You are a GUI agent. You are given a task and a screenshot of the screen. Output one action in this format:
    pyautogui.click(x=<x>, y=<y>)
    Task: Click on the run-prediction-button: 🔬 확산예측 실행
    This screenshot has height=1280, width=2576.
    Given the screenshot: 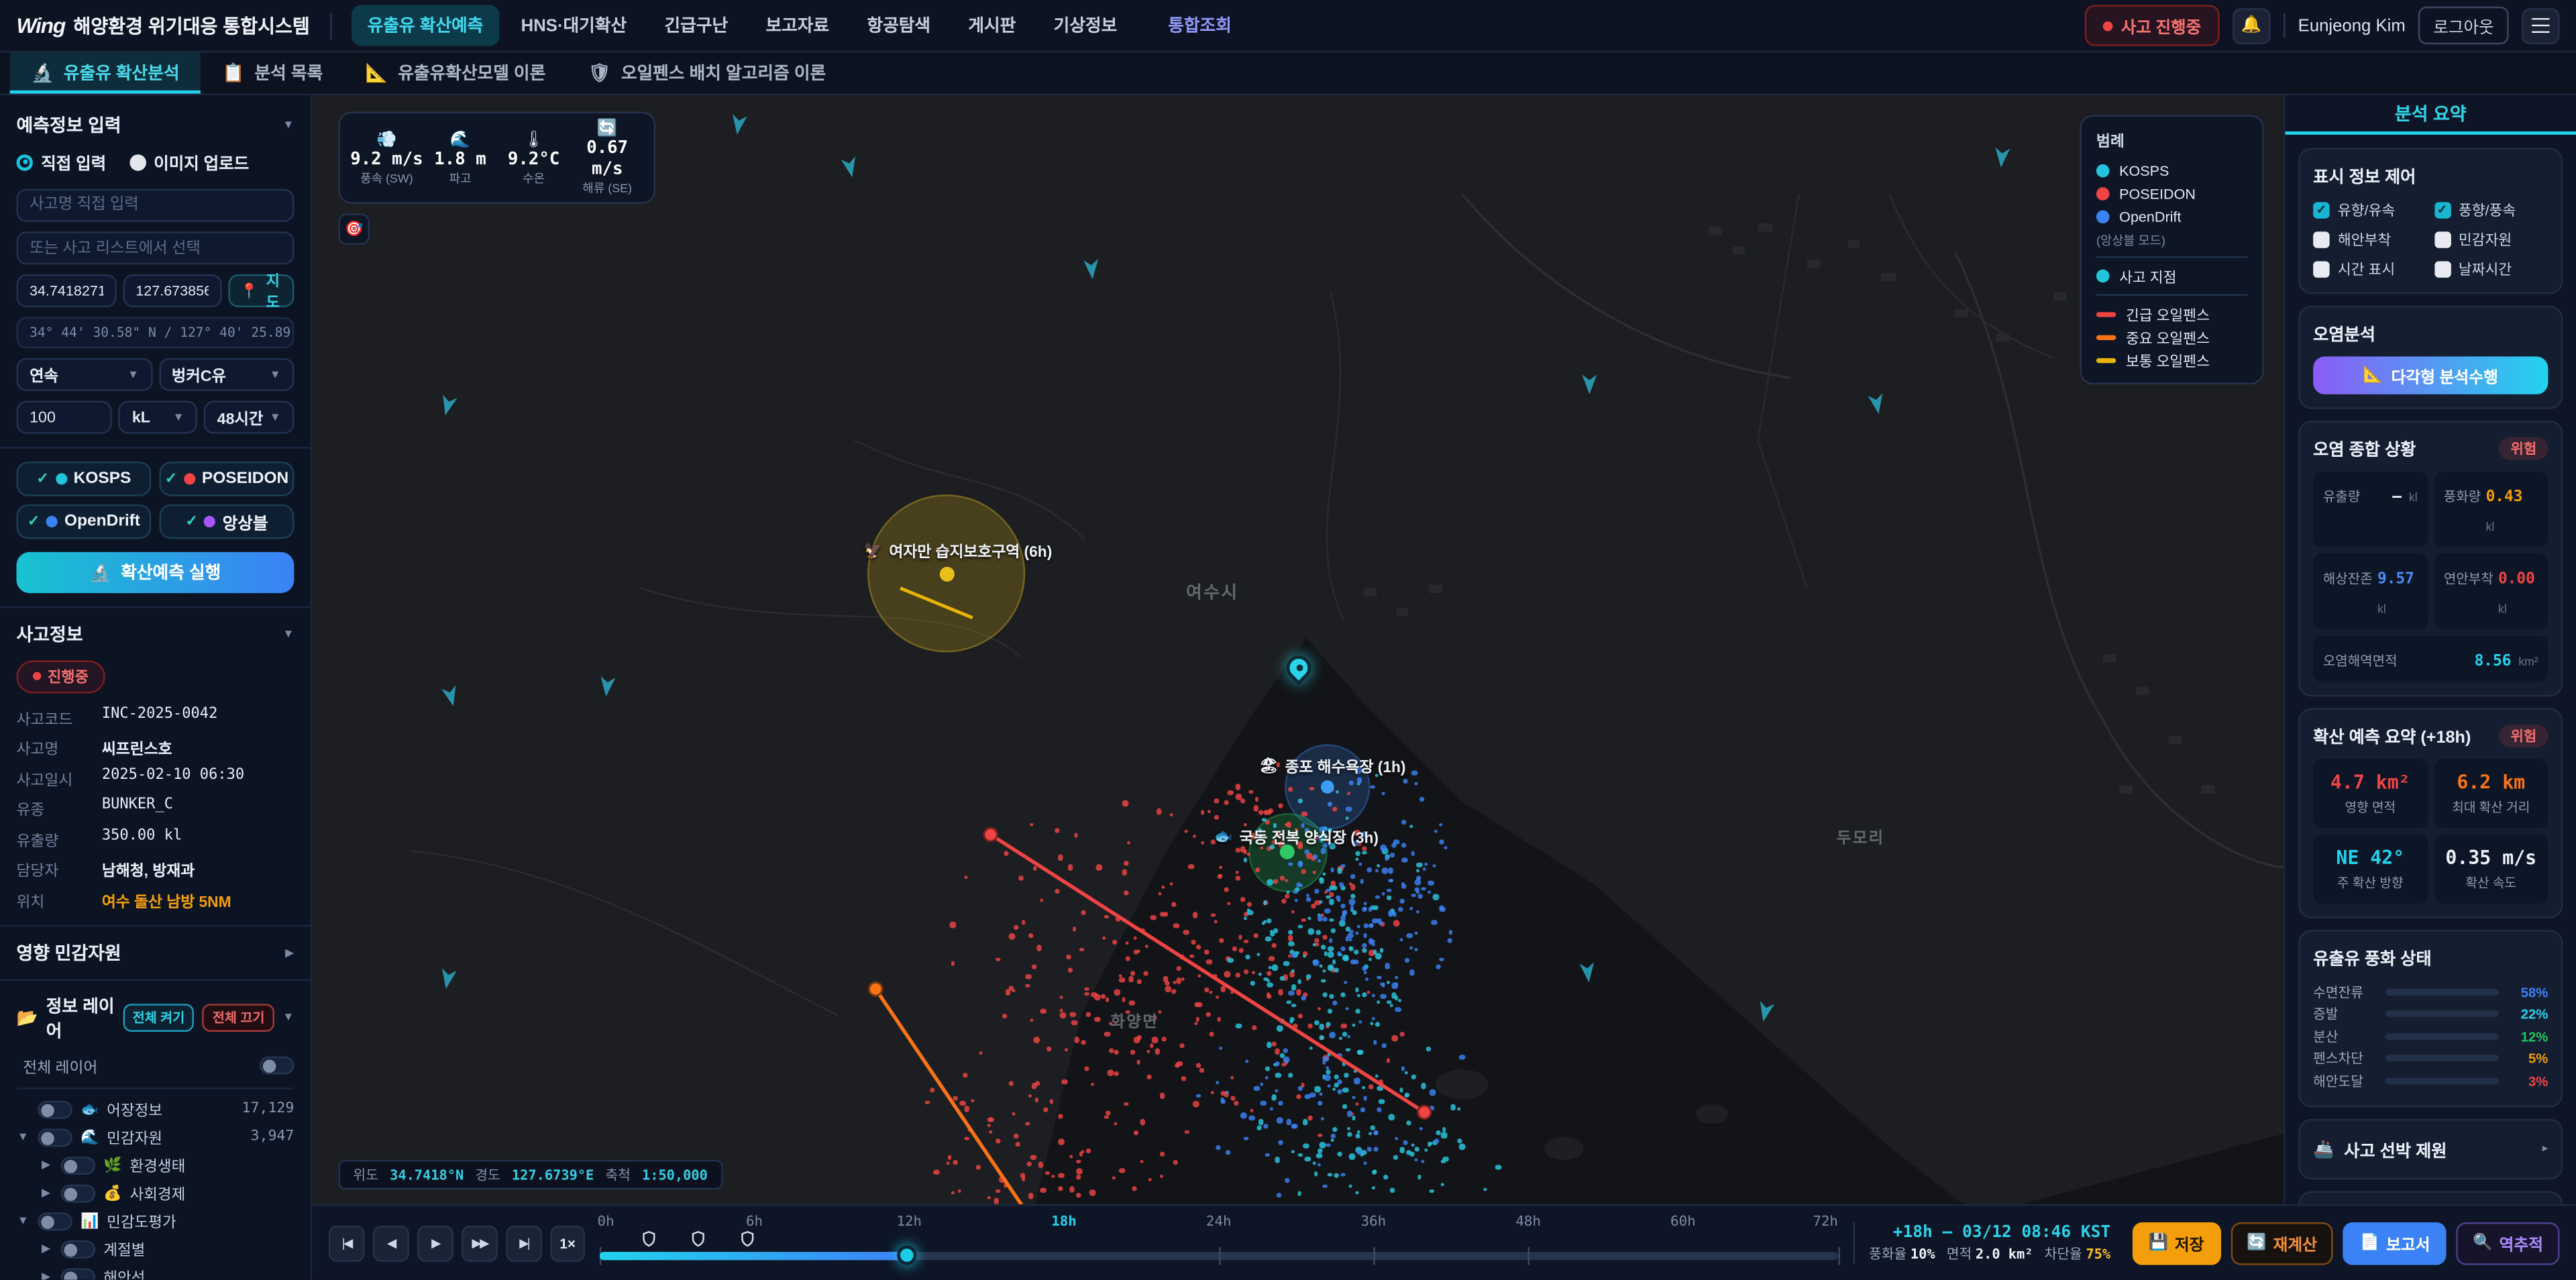 What is the action you would take?
    pyautogui.click(x=155, y=572)
    